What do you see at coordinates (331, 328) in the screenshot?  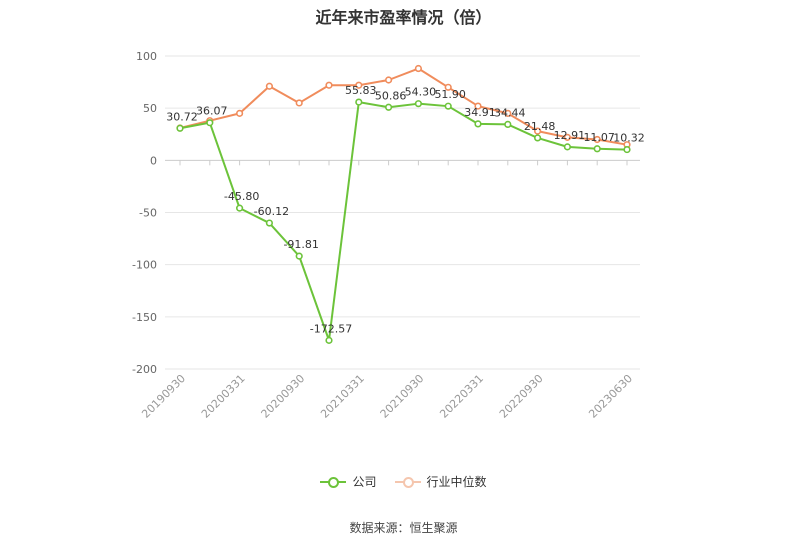 I see `company-data-label: -172.57` at bounding box center [331, 328].